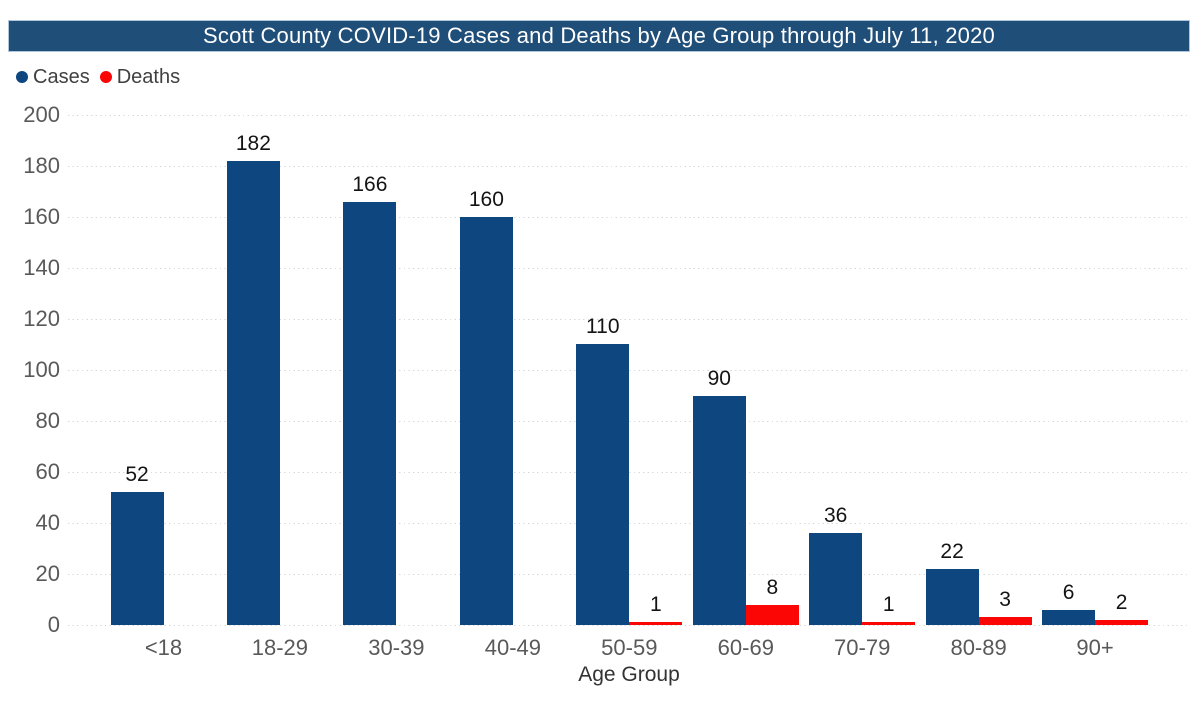 The height and width of the screenshot is (712, 1200). Describe the element at coordinates (978, 647) in the screenshot. I see `x-tick-label: 80-89` at that location.